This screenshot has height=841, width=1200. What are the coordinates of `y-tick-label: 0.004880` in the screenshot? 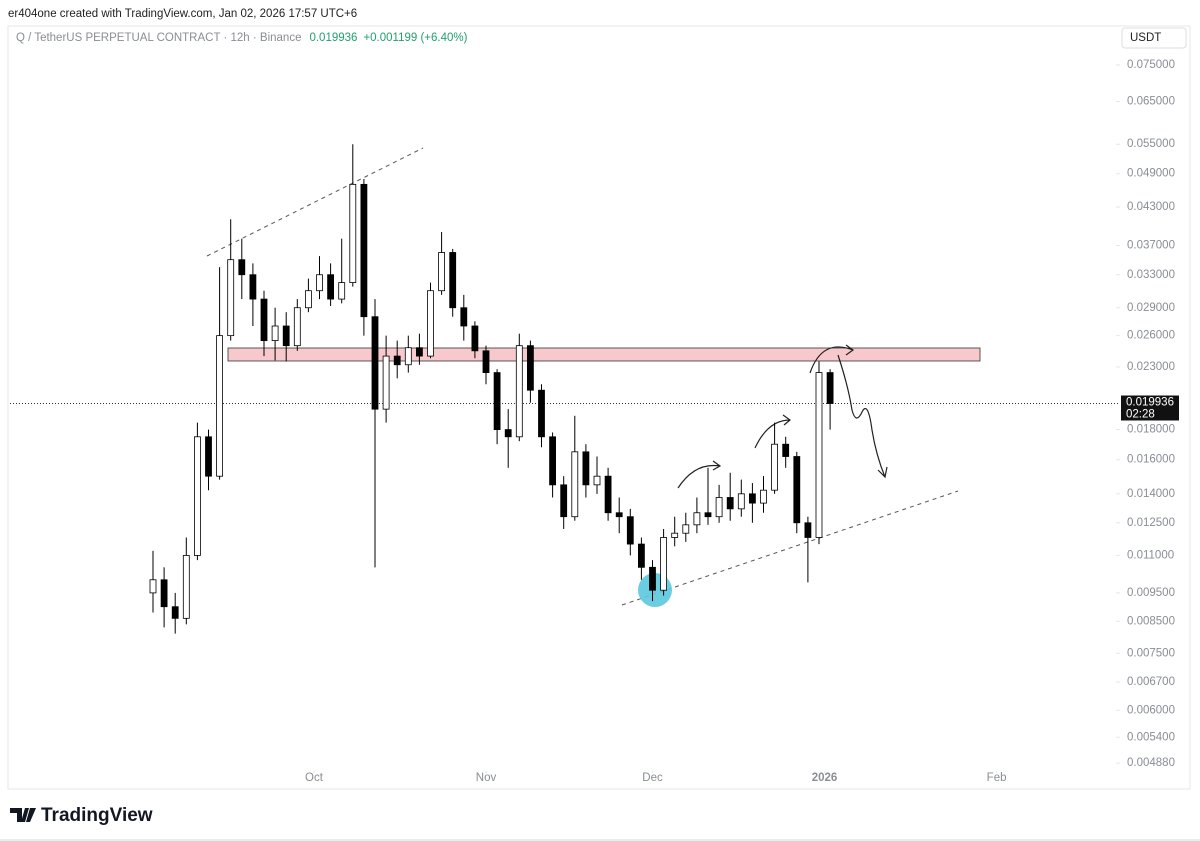 It's located at (1151, 763).